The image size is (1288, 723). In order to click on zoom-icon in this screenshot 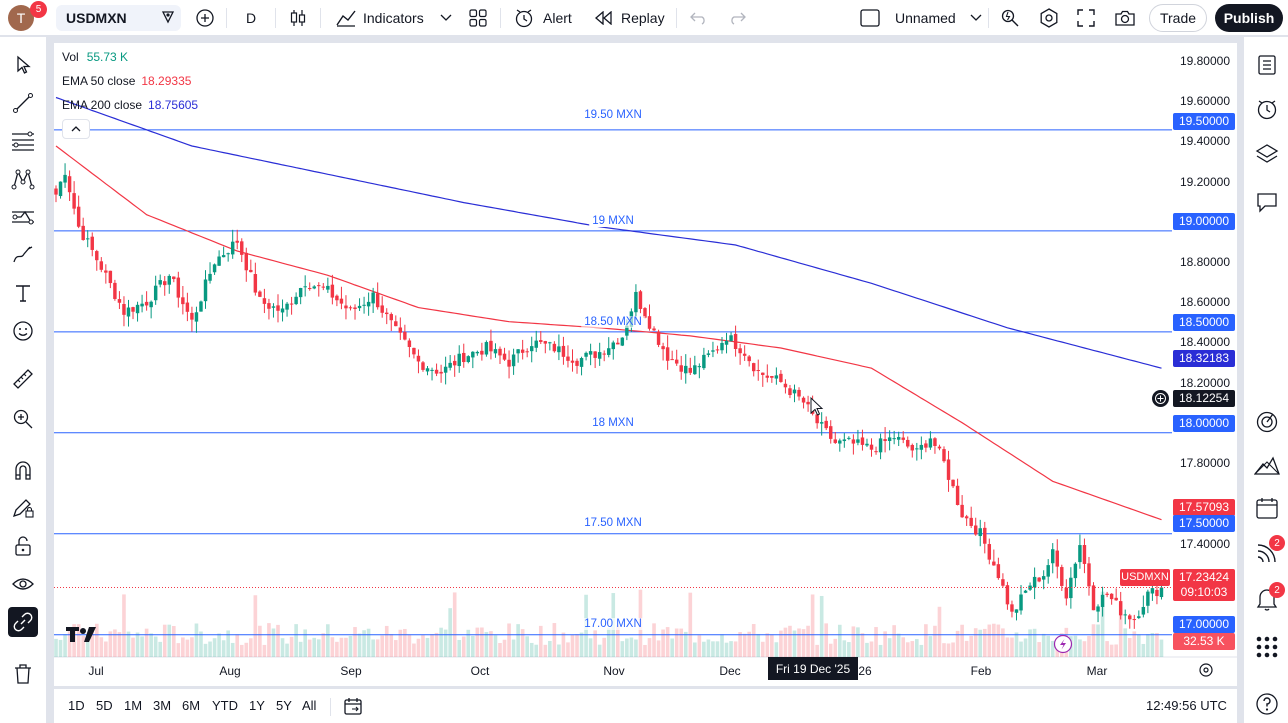, I will do `click(23, 419)`.